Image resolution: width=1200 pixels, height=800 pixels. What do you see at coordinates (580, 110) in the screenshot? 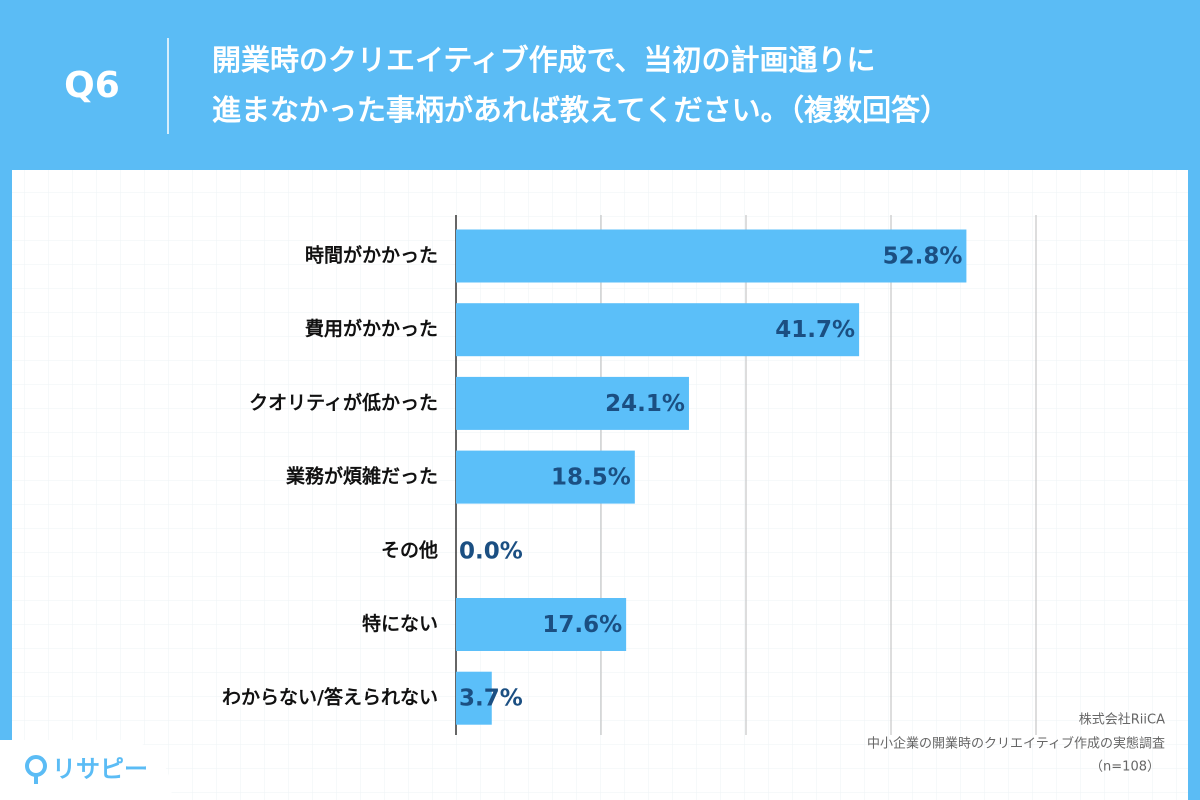
I see `title-line: 進まなかった事柄があれば教えてください。（複数回答）` at bounding box center [580, 110].